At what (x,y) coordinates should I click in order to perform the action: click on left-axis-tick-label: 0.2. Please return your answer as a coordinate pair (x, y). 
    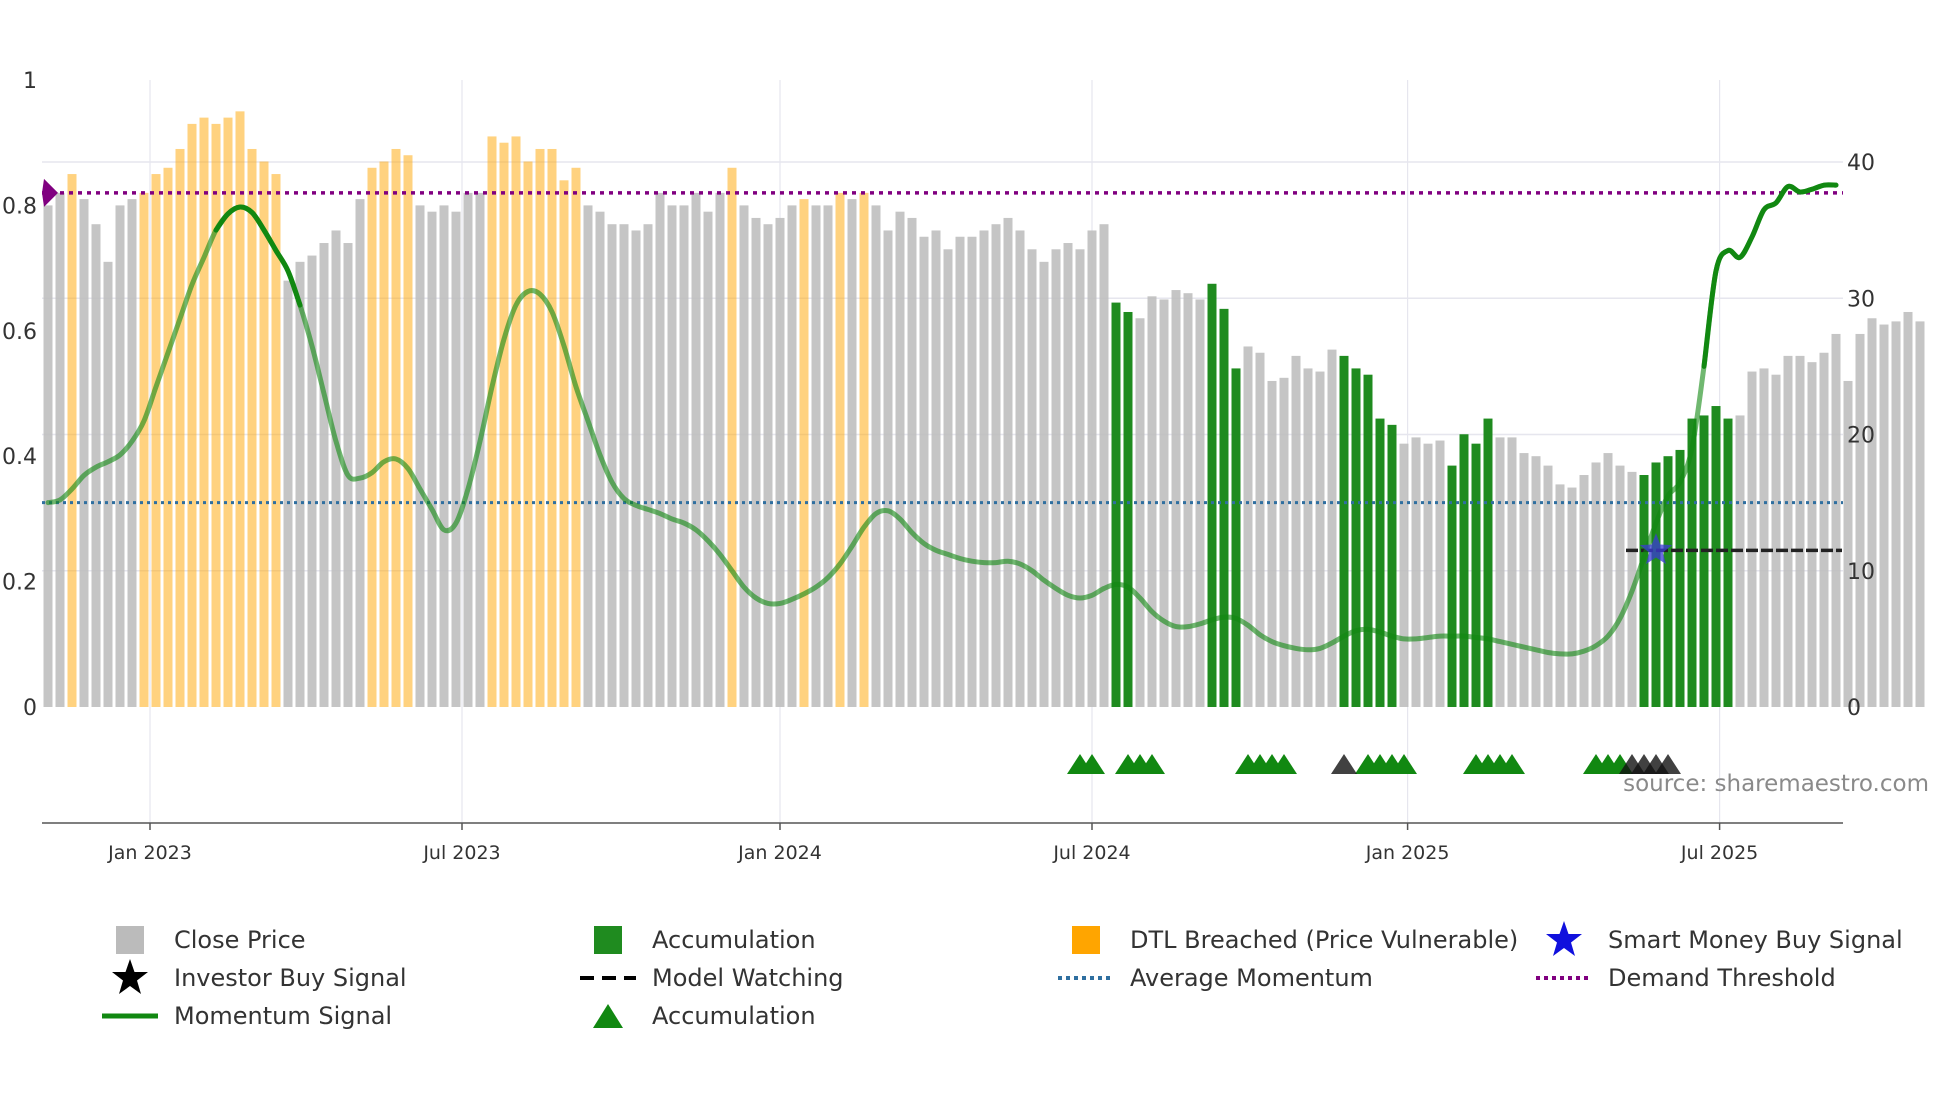
    Looking at the image, I should click on (19, 583).